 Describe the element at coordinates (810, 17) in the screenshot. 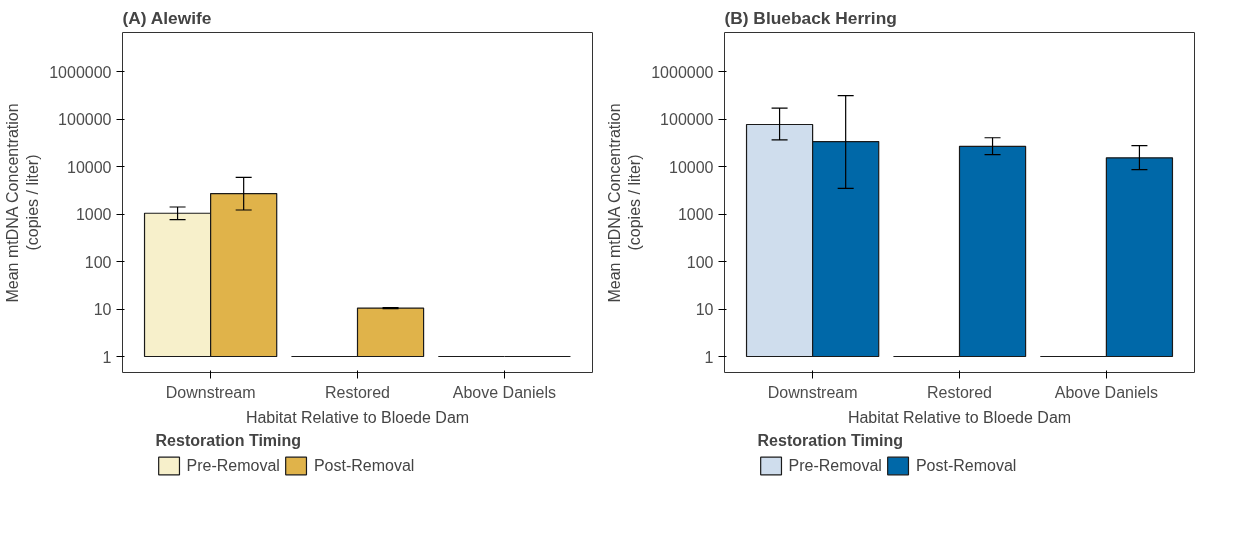

I see `chart-title: (B) Blueback Herring` at that location.